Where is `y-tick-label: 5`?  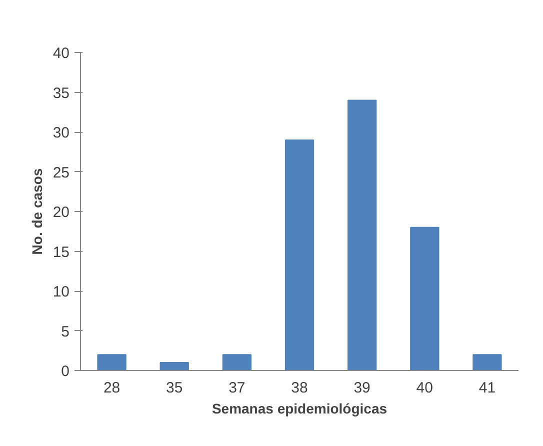 y-tick-label: 5 is located at coordinates (65, 331).